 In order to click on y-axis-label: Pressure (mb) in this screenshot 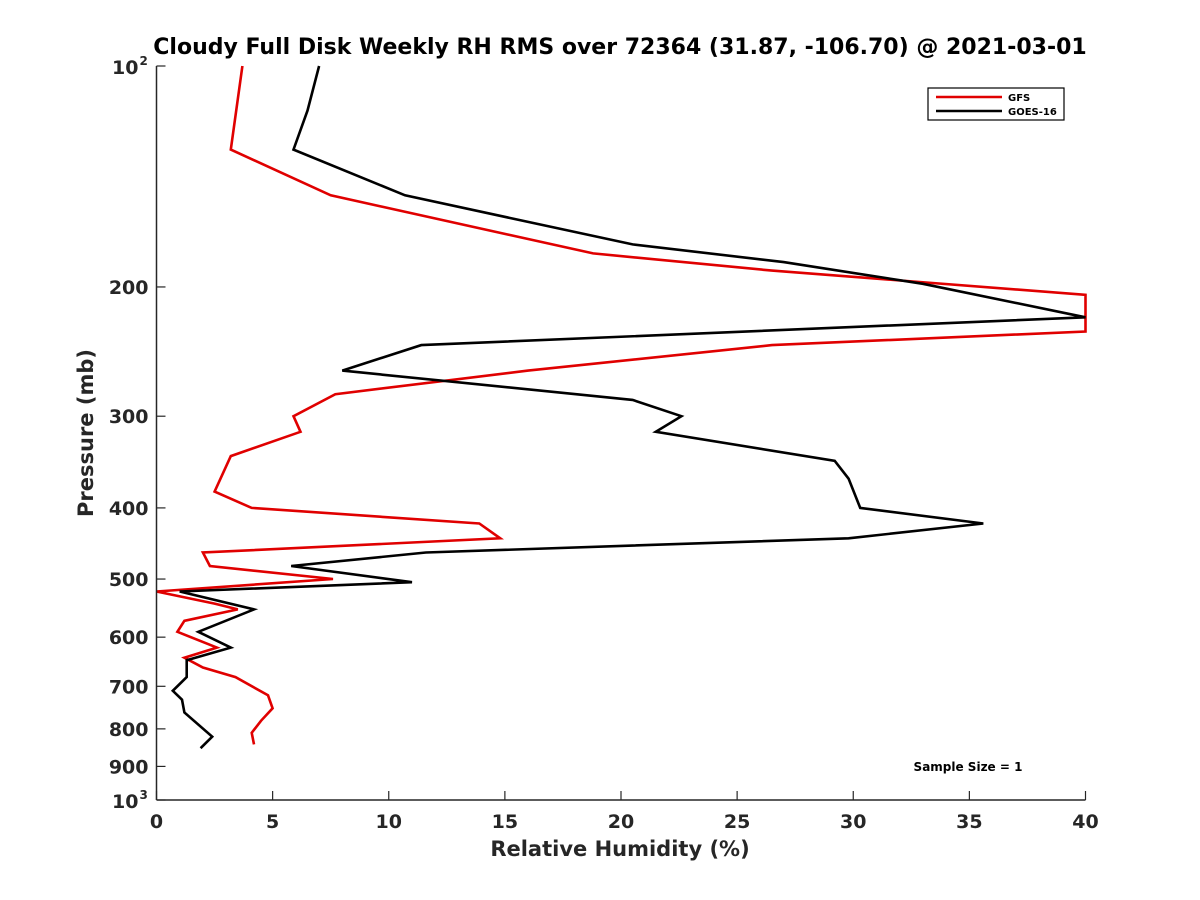, I will do `click(86, 433)`.